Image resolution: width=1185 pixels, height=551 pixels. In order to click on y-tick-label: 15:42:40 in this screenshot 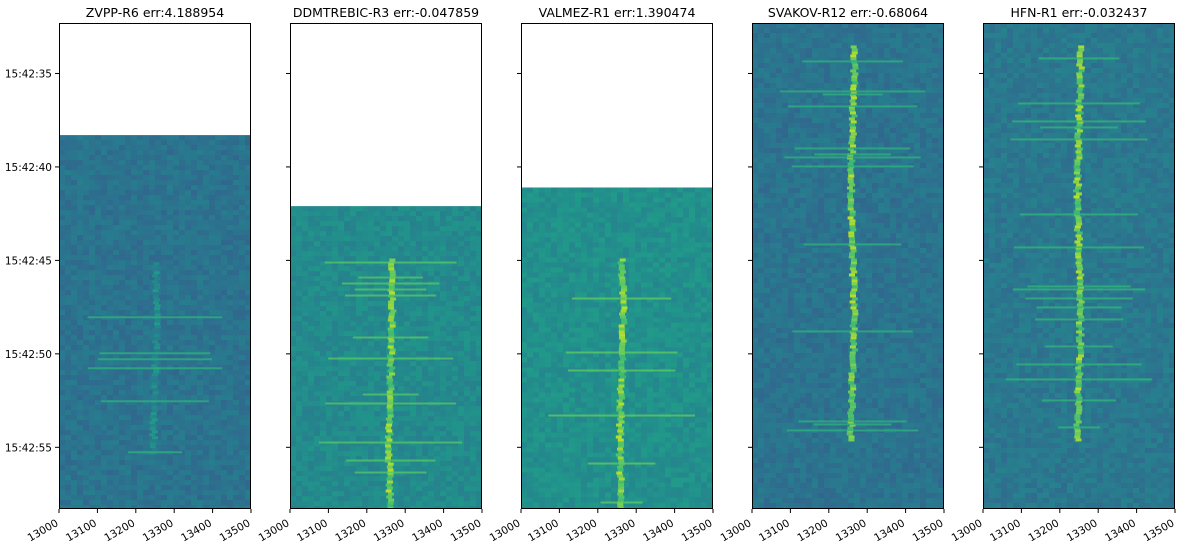, I will do `click(28, 168)`.